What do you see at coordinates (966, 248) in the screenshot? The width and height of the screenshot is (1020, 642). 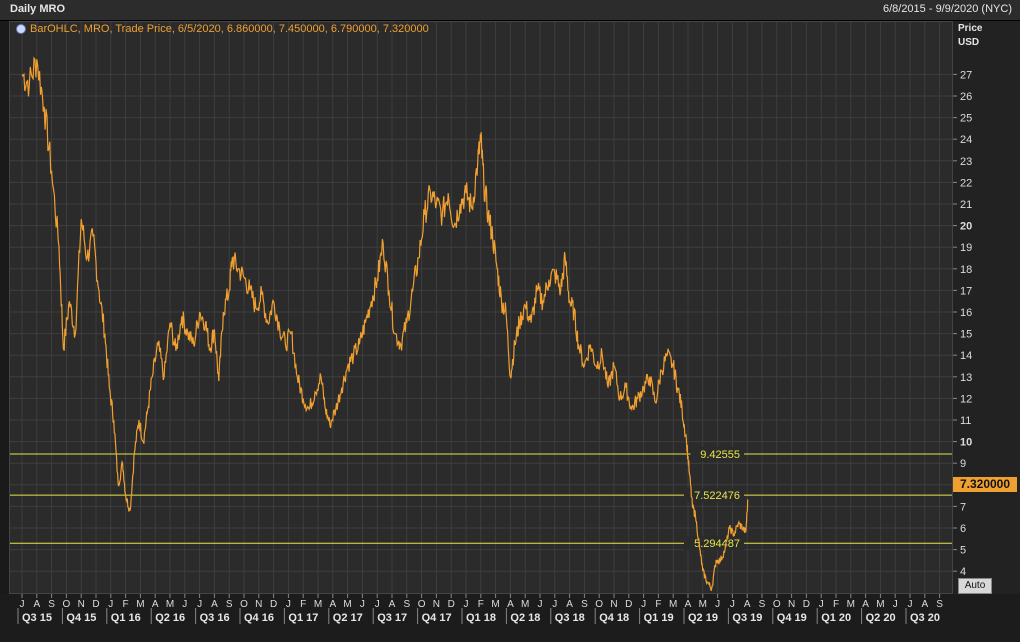 I see `y-tick-label: 19` at bounding box center [966, 248].